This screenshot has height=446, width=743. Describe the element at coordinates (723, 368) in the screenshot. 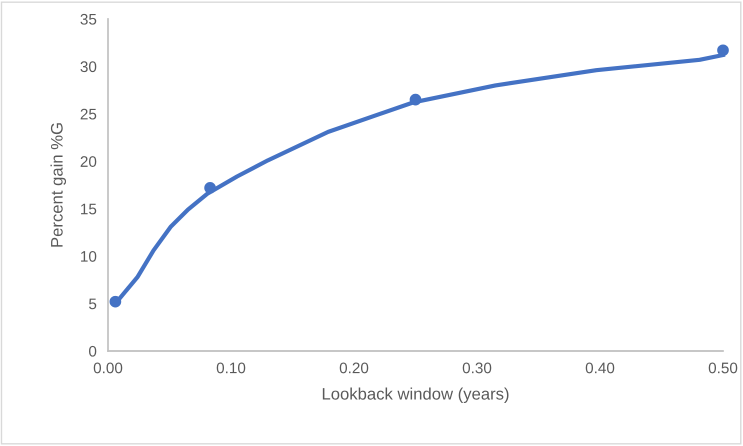

I see `x-tick-label: 0.50` at that location.